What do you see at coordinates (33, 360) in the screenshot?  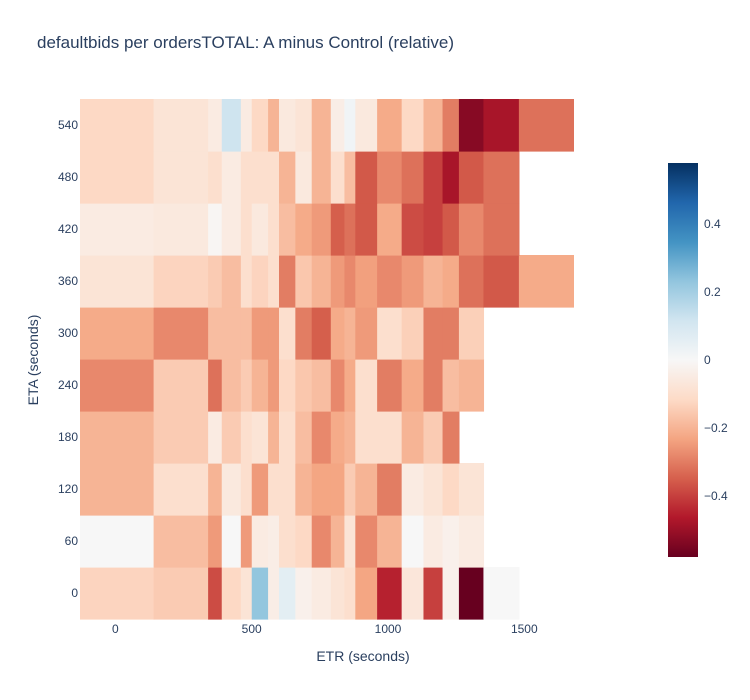 I see `y-axis-title: ETA (seconds)` at bounding box center [33, 360].